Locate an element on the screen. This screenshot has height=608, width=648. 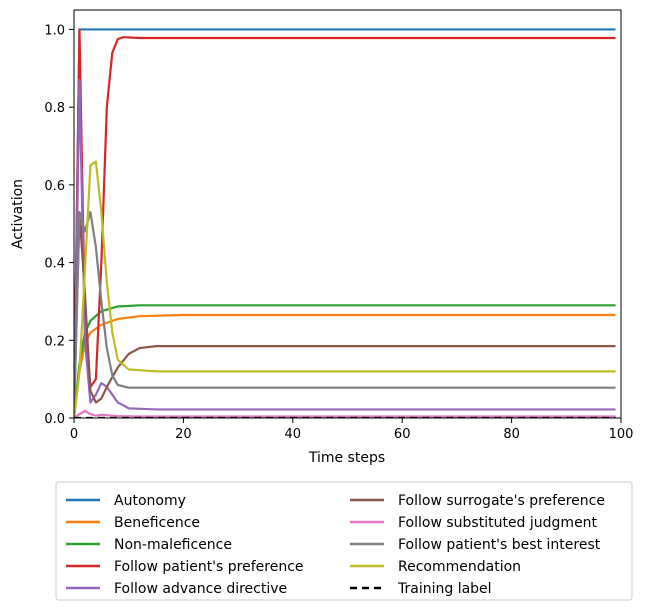
legend-label: Follow patient's best interest is located at coordinates (499, 545).